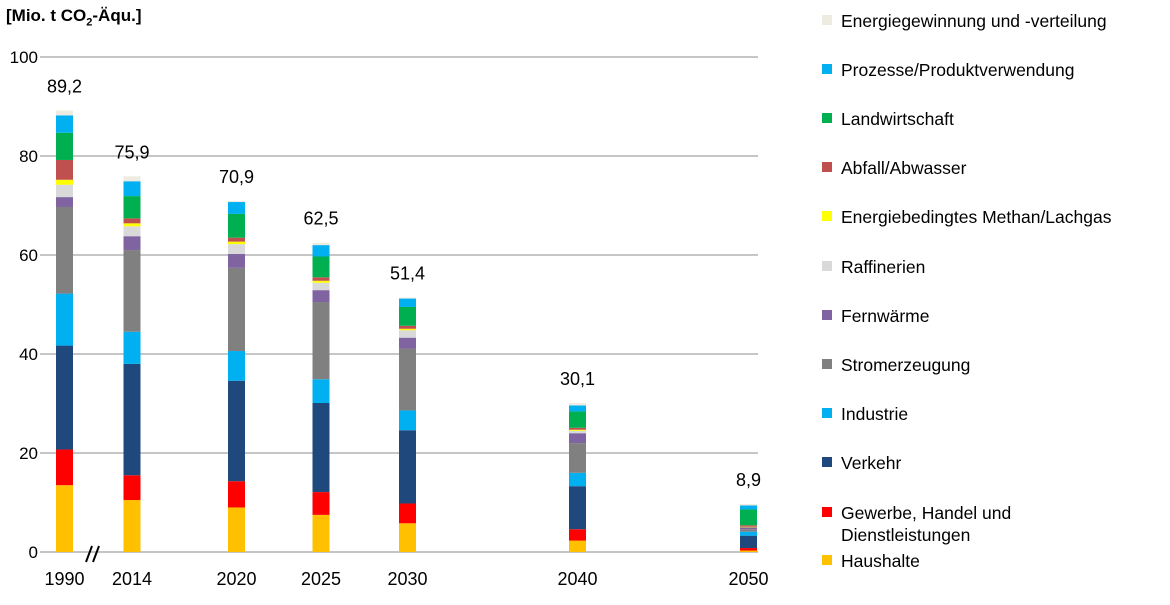  What do you see at coordinates (236, 579) in the screenshot?
I see `x-tick-label: 2020` at bounding box center [236, 579].